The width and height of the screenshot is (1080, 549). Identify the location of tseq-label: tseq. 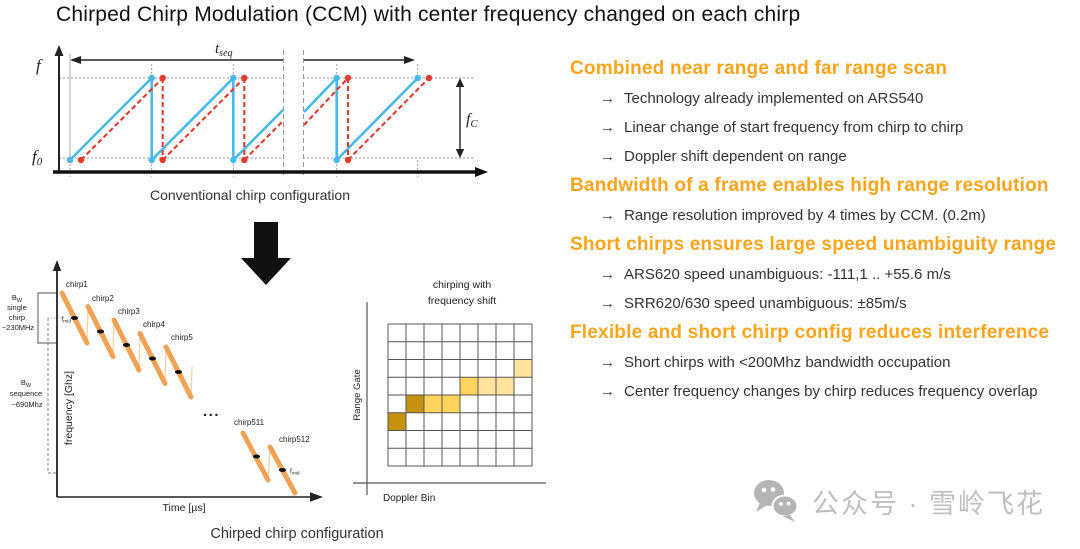
(224, 50).